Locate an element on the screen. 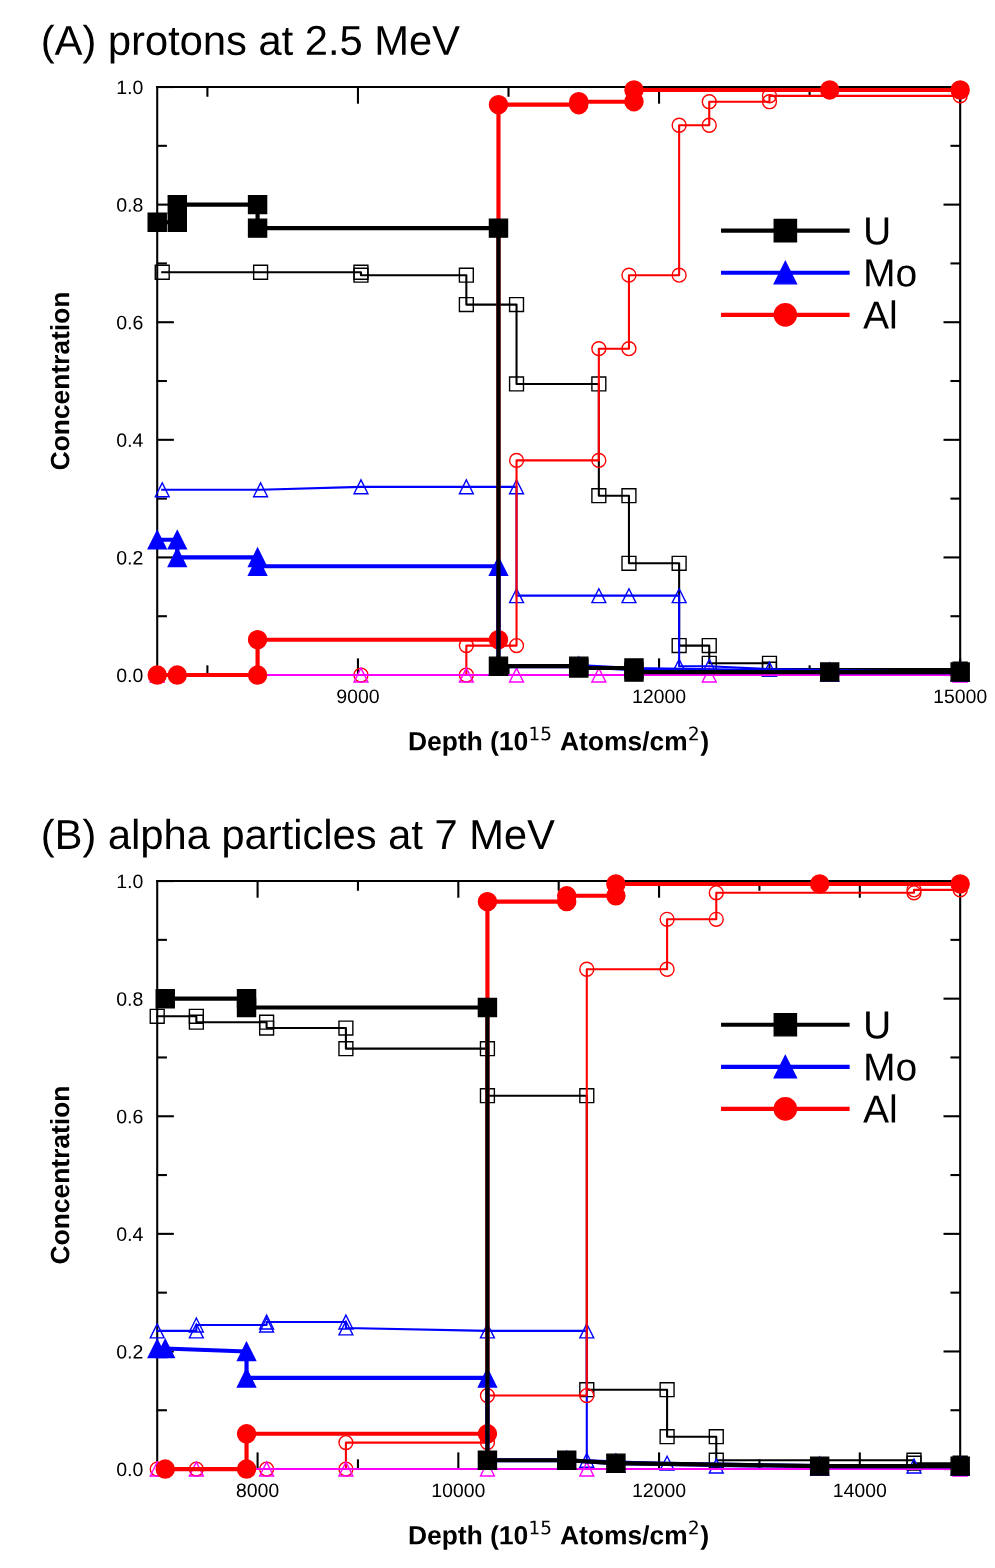  x-tick-label: 15000 is located at coordinates (960, 696).